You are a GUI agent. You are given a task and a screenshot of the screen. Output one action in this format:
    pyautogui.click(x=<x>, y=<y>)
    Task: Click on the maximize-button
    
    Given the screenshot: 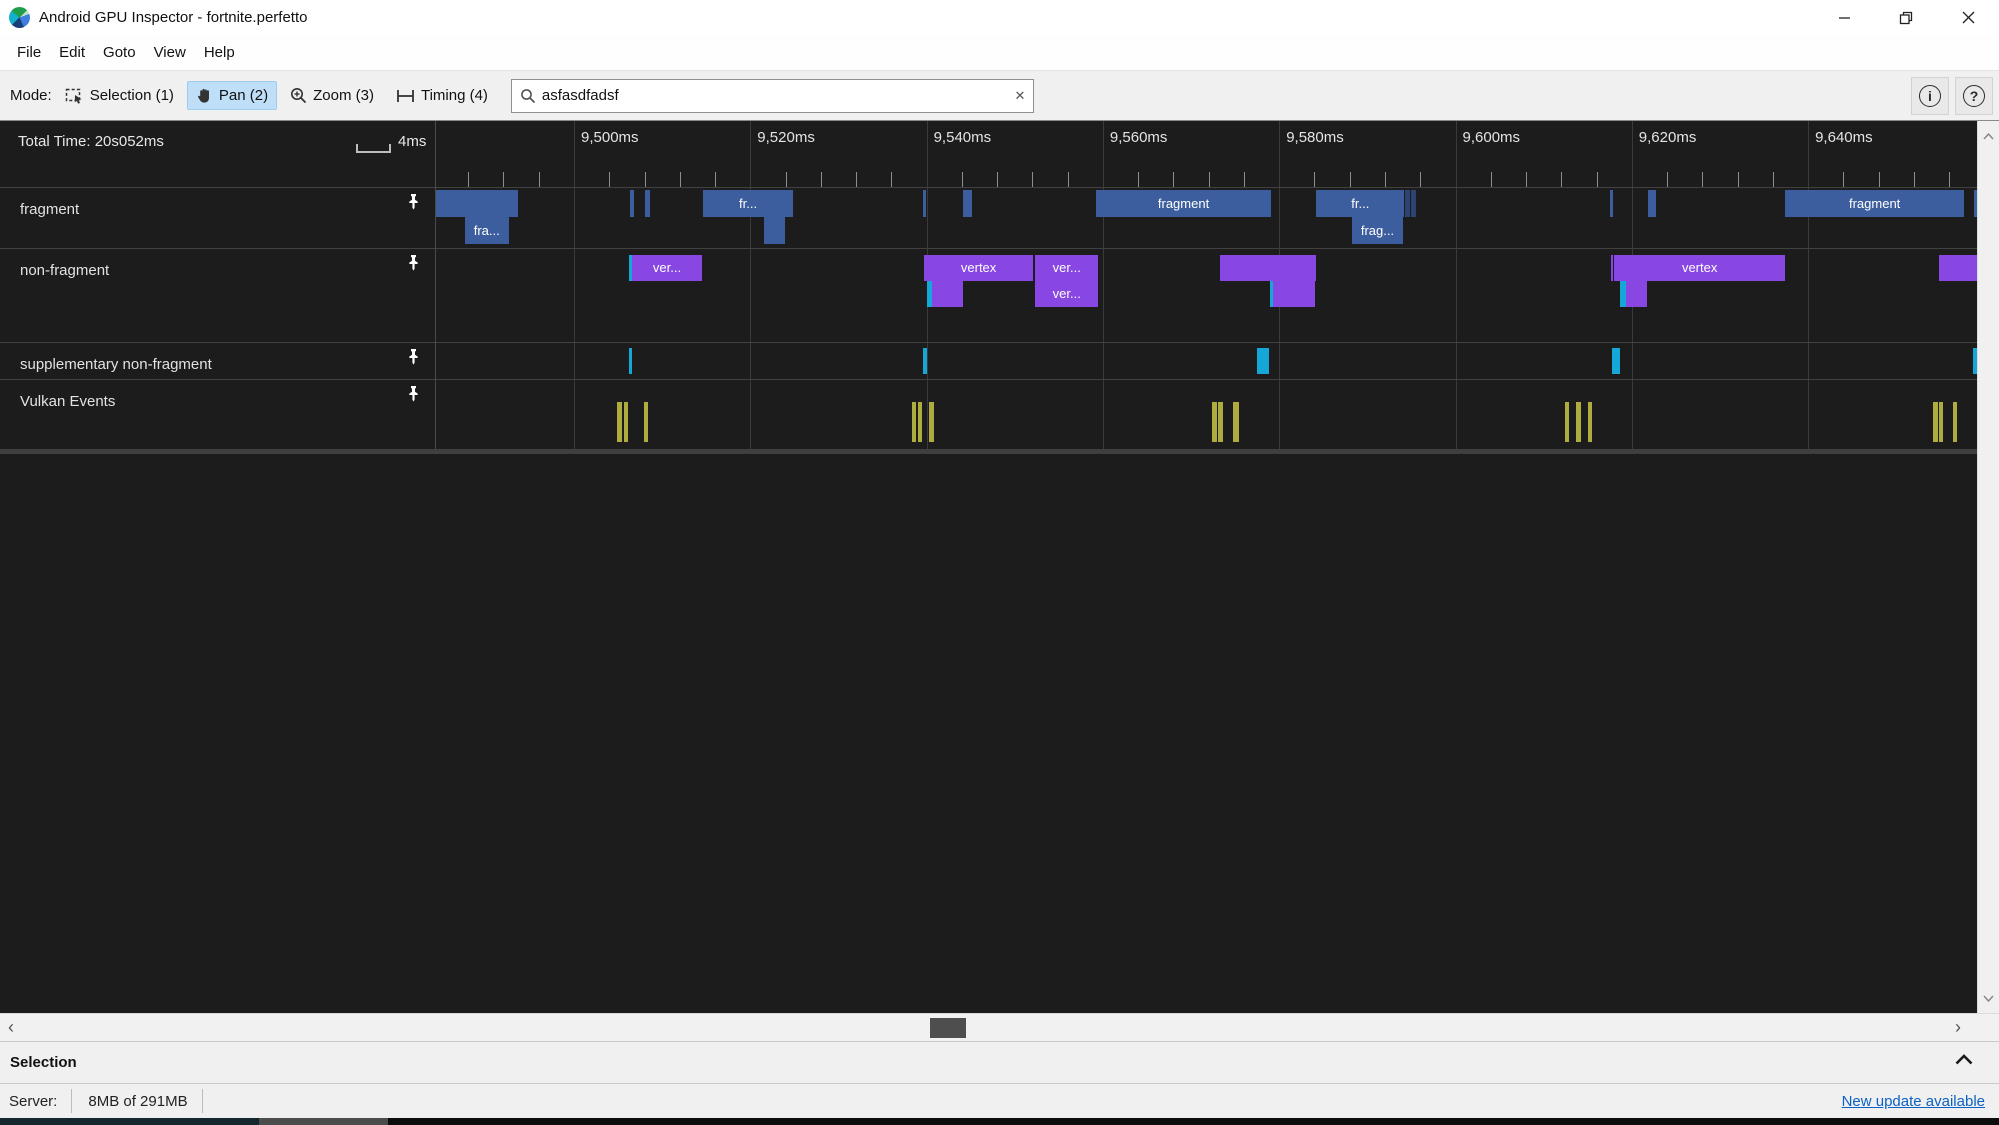 What is the action you would take?
    pyautogui.click(x=1906, y=17)
    